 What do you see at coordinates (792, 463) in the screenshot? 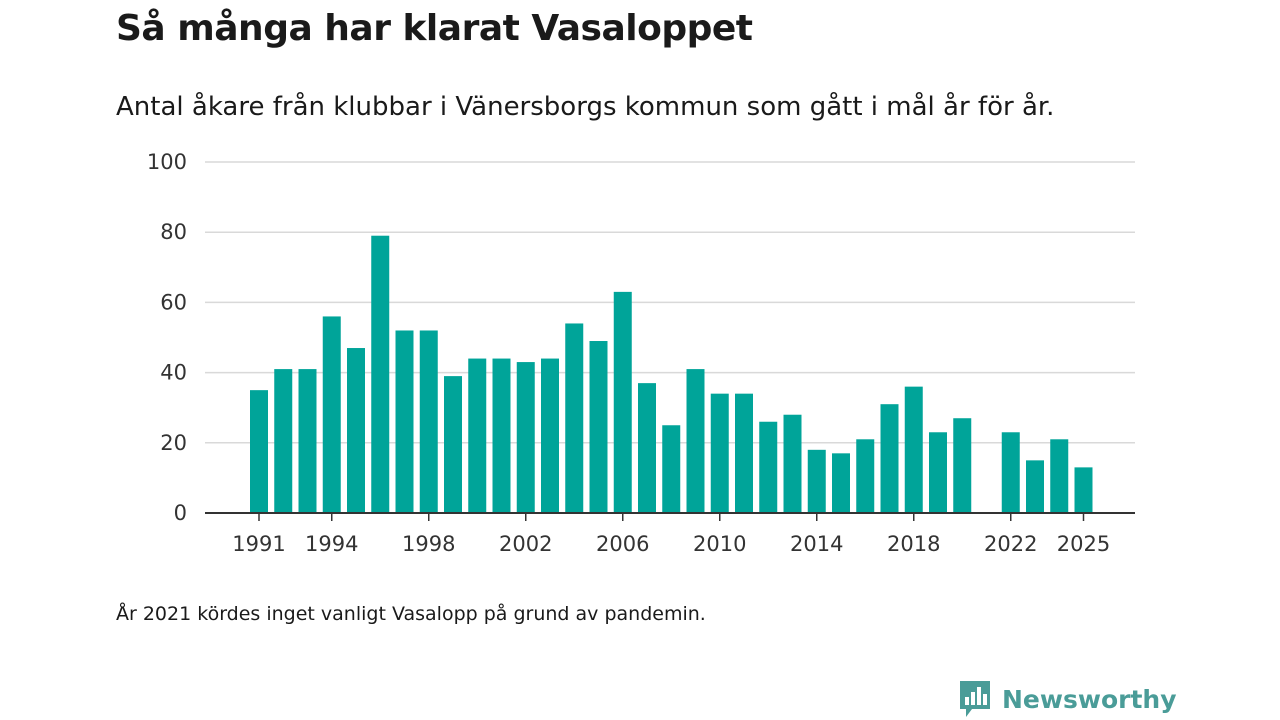
I see `bar-2013` at bounding box center [792, 463].